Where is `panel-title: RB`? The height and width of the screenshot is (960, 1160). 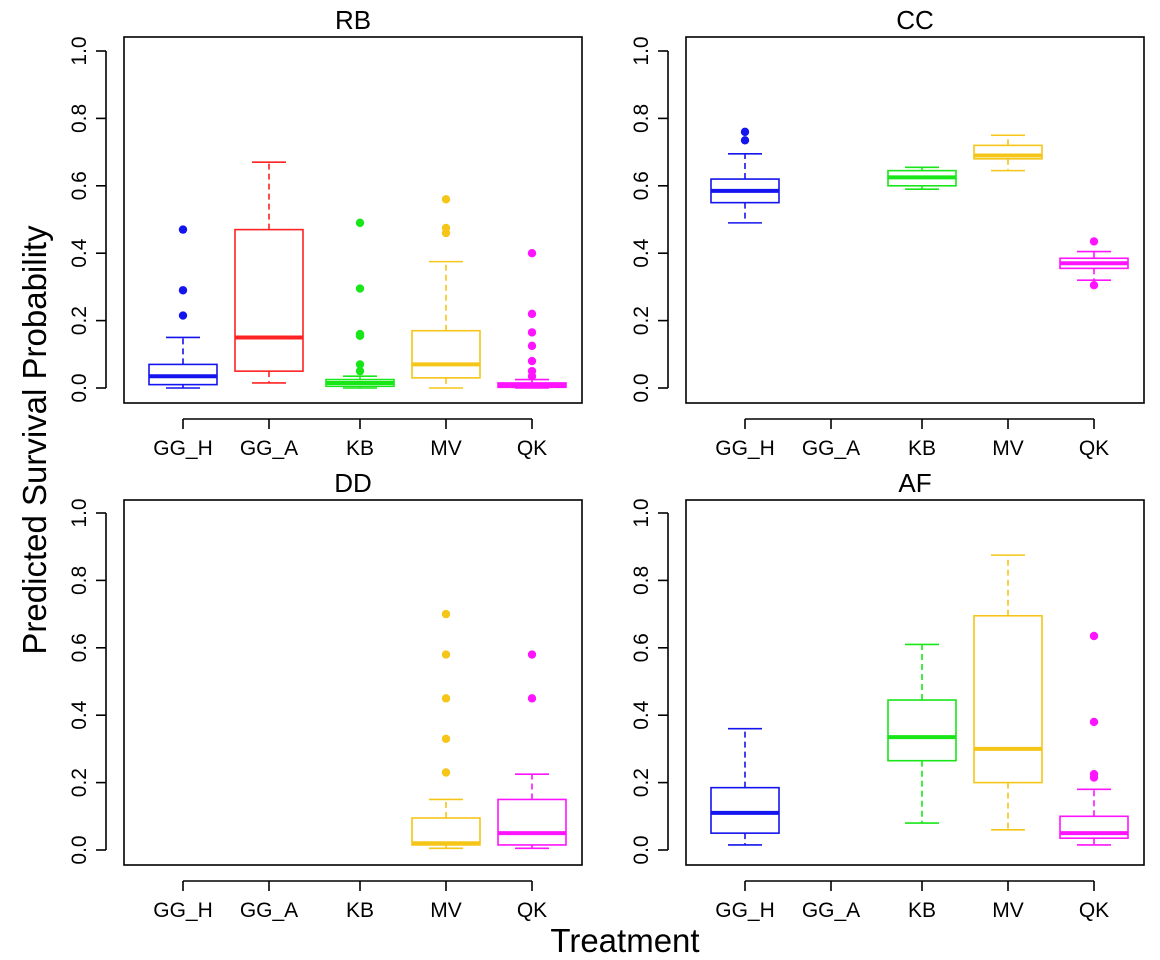
panel-title: RB is located at coordinates (353, 20).